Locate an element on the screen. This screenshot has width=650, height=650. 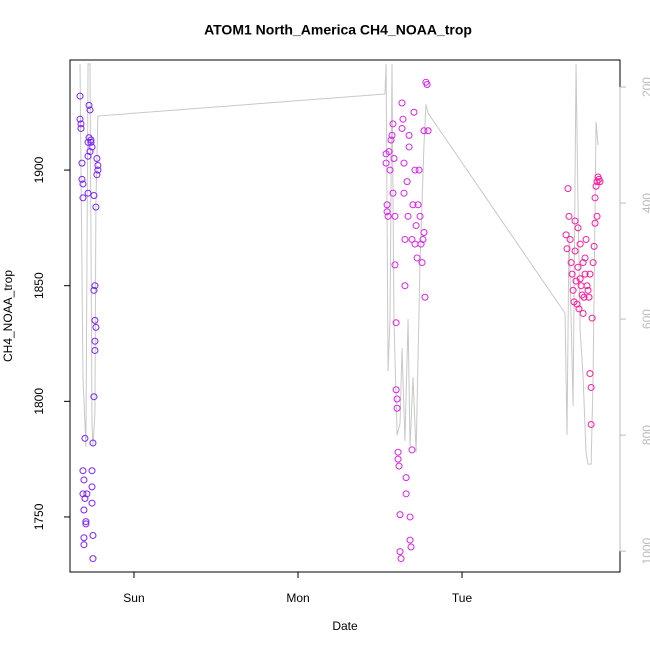
y-tick-label: 1900 is located at coordinates (39, 169).